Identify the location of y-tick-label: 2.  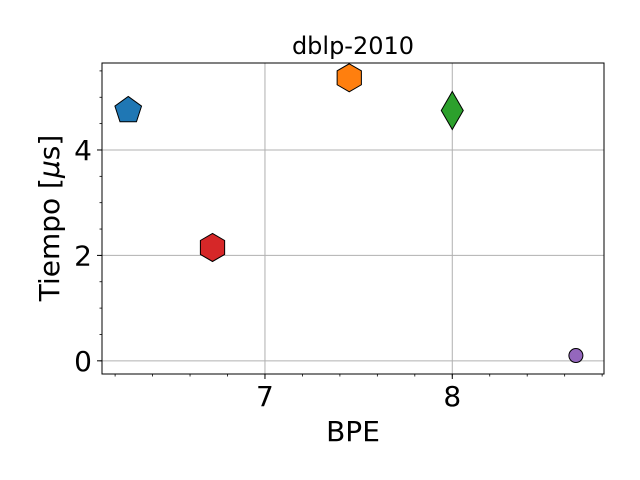
(83, 255).